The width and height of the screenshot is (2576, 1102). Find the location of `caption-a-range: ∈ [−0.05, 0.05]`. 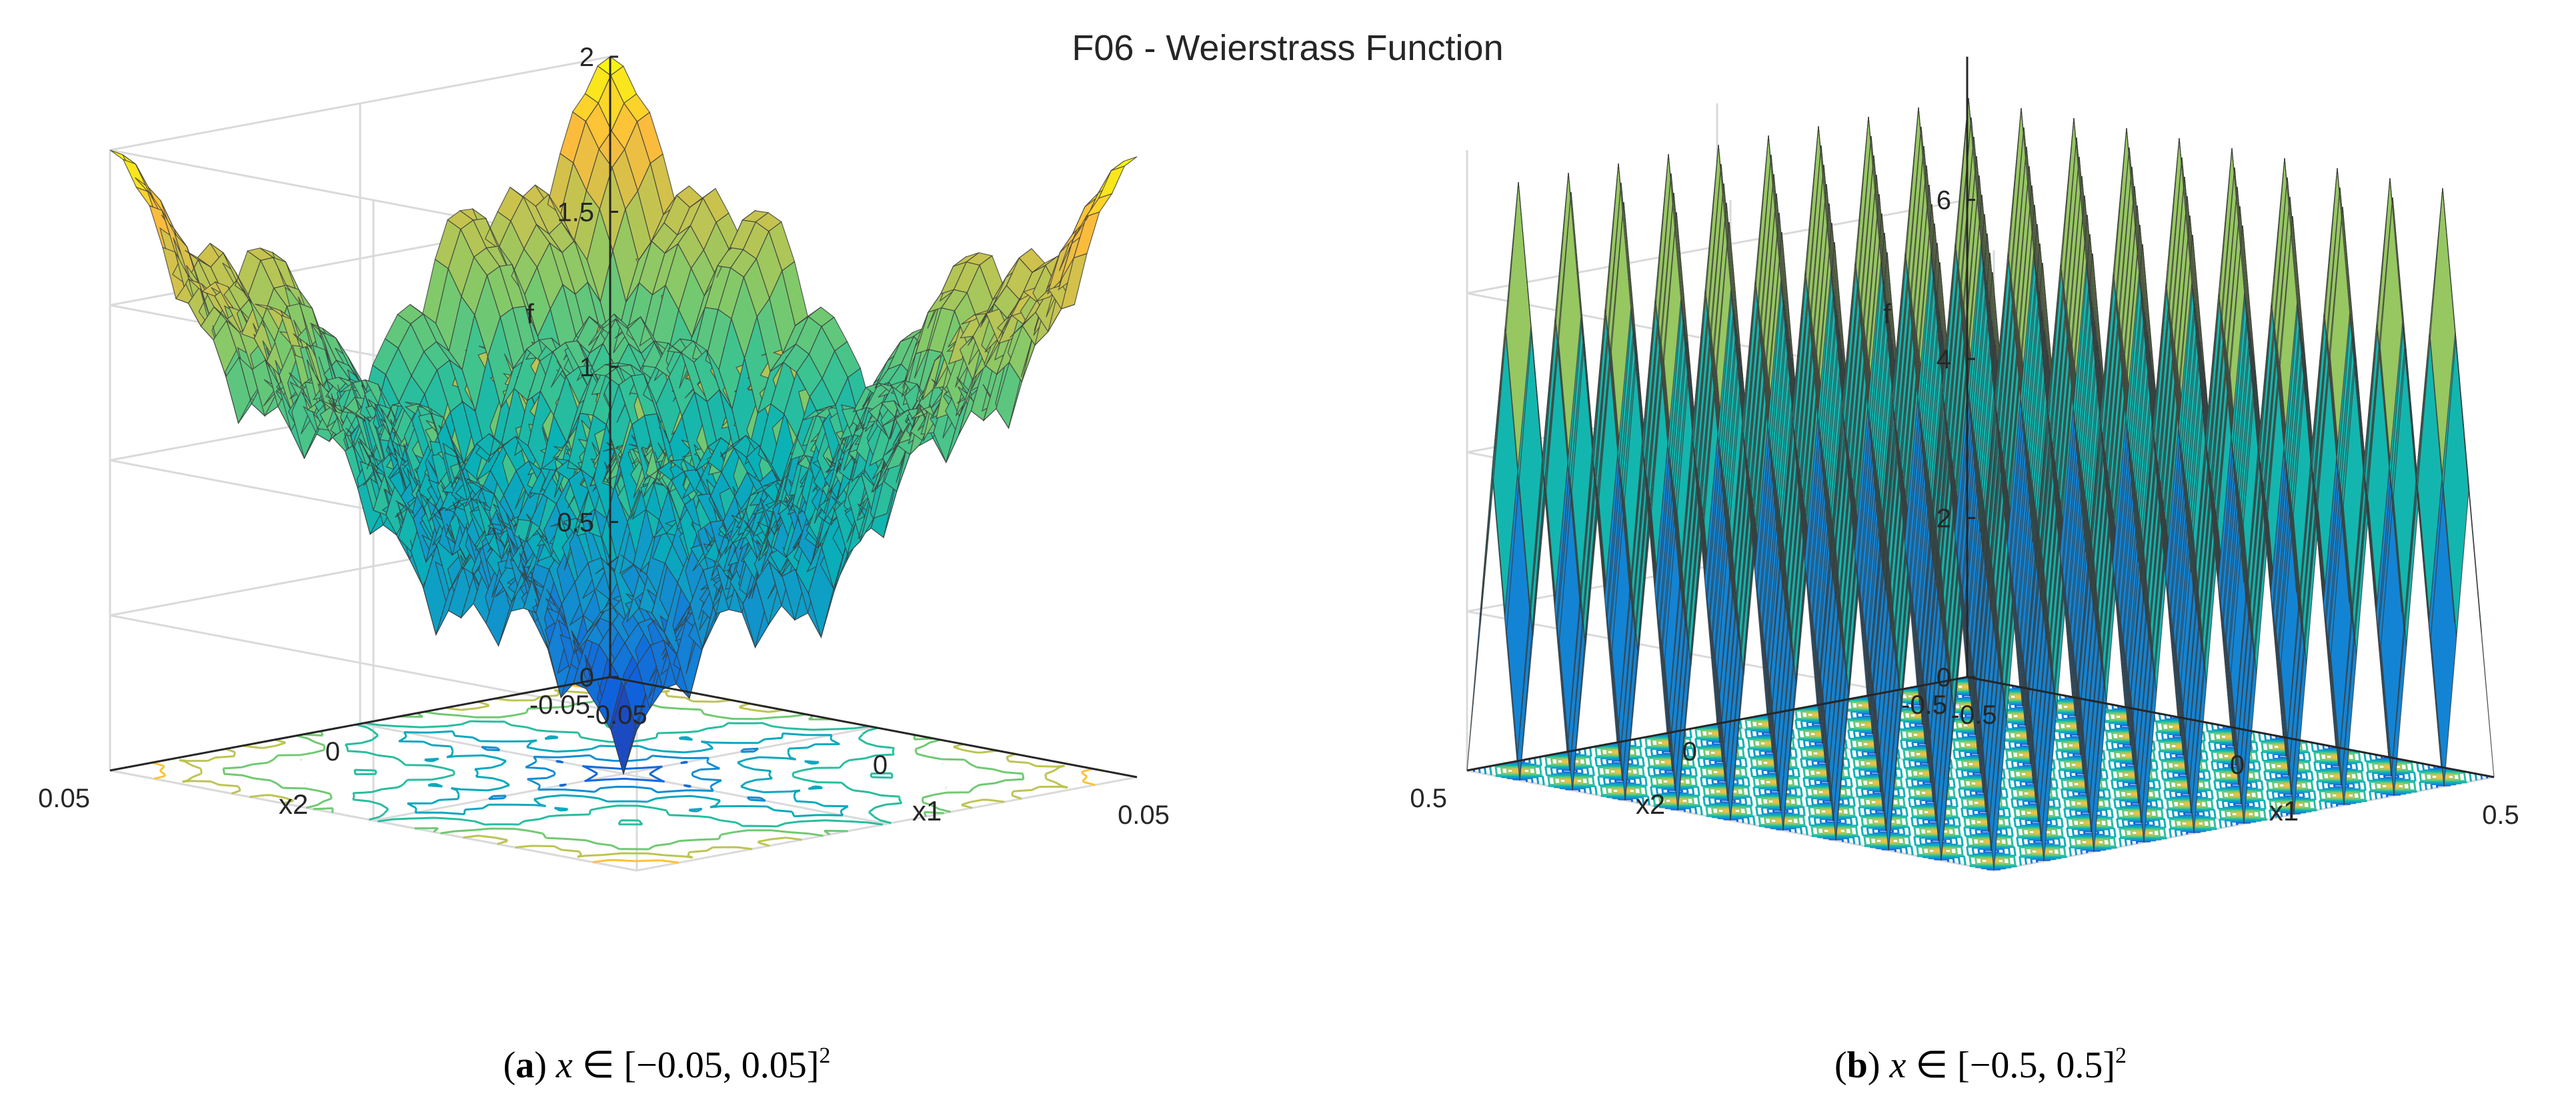

caption-a-range: ∈ [−0.05, 0.05] is located at coordinates (696, 1065).